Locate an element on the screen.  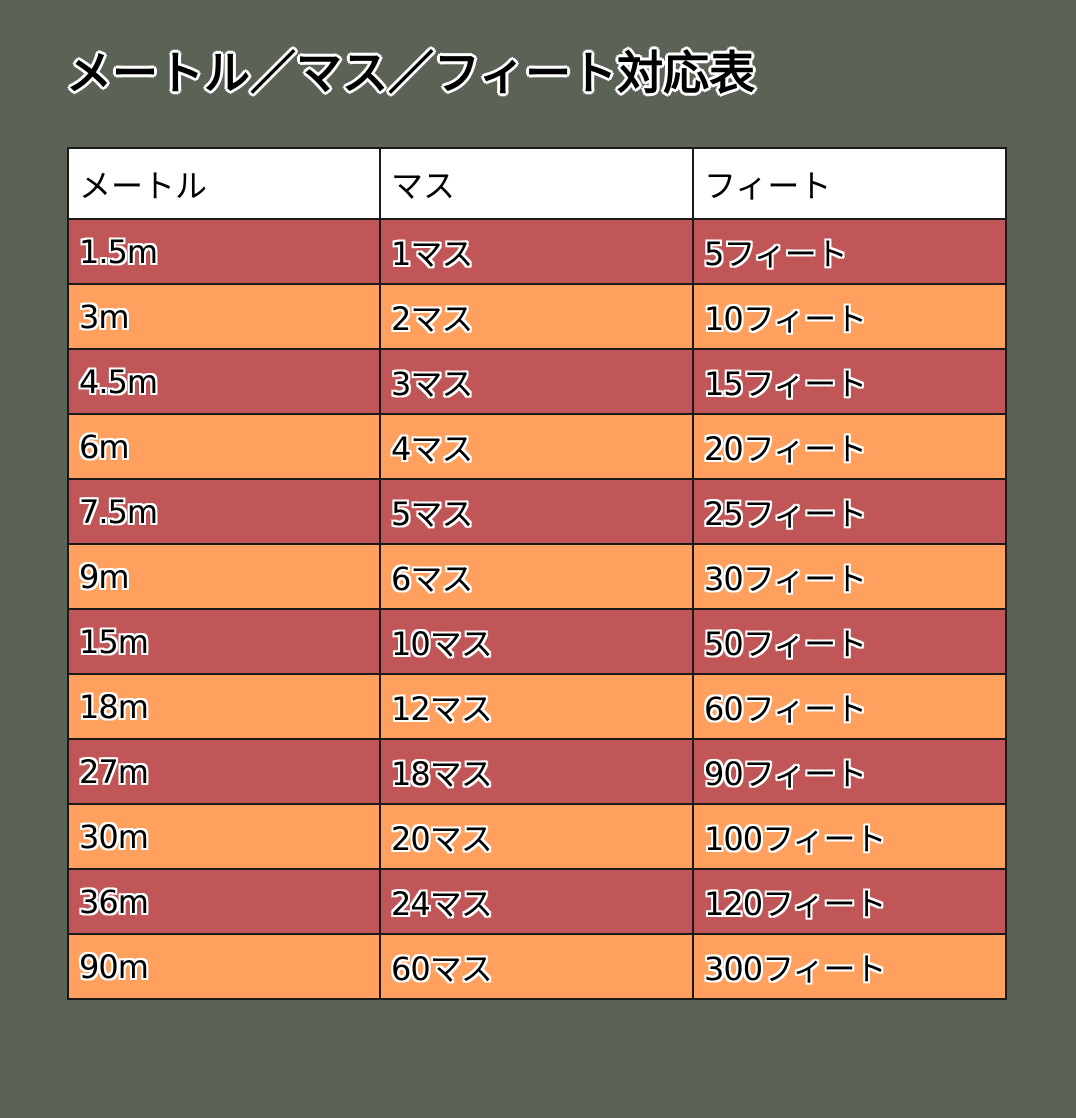
cell-squares: 20マス is located at coordinates (536, 836).